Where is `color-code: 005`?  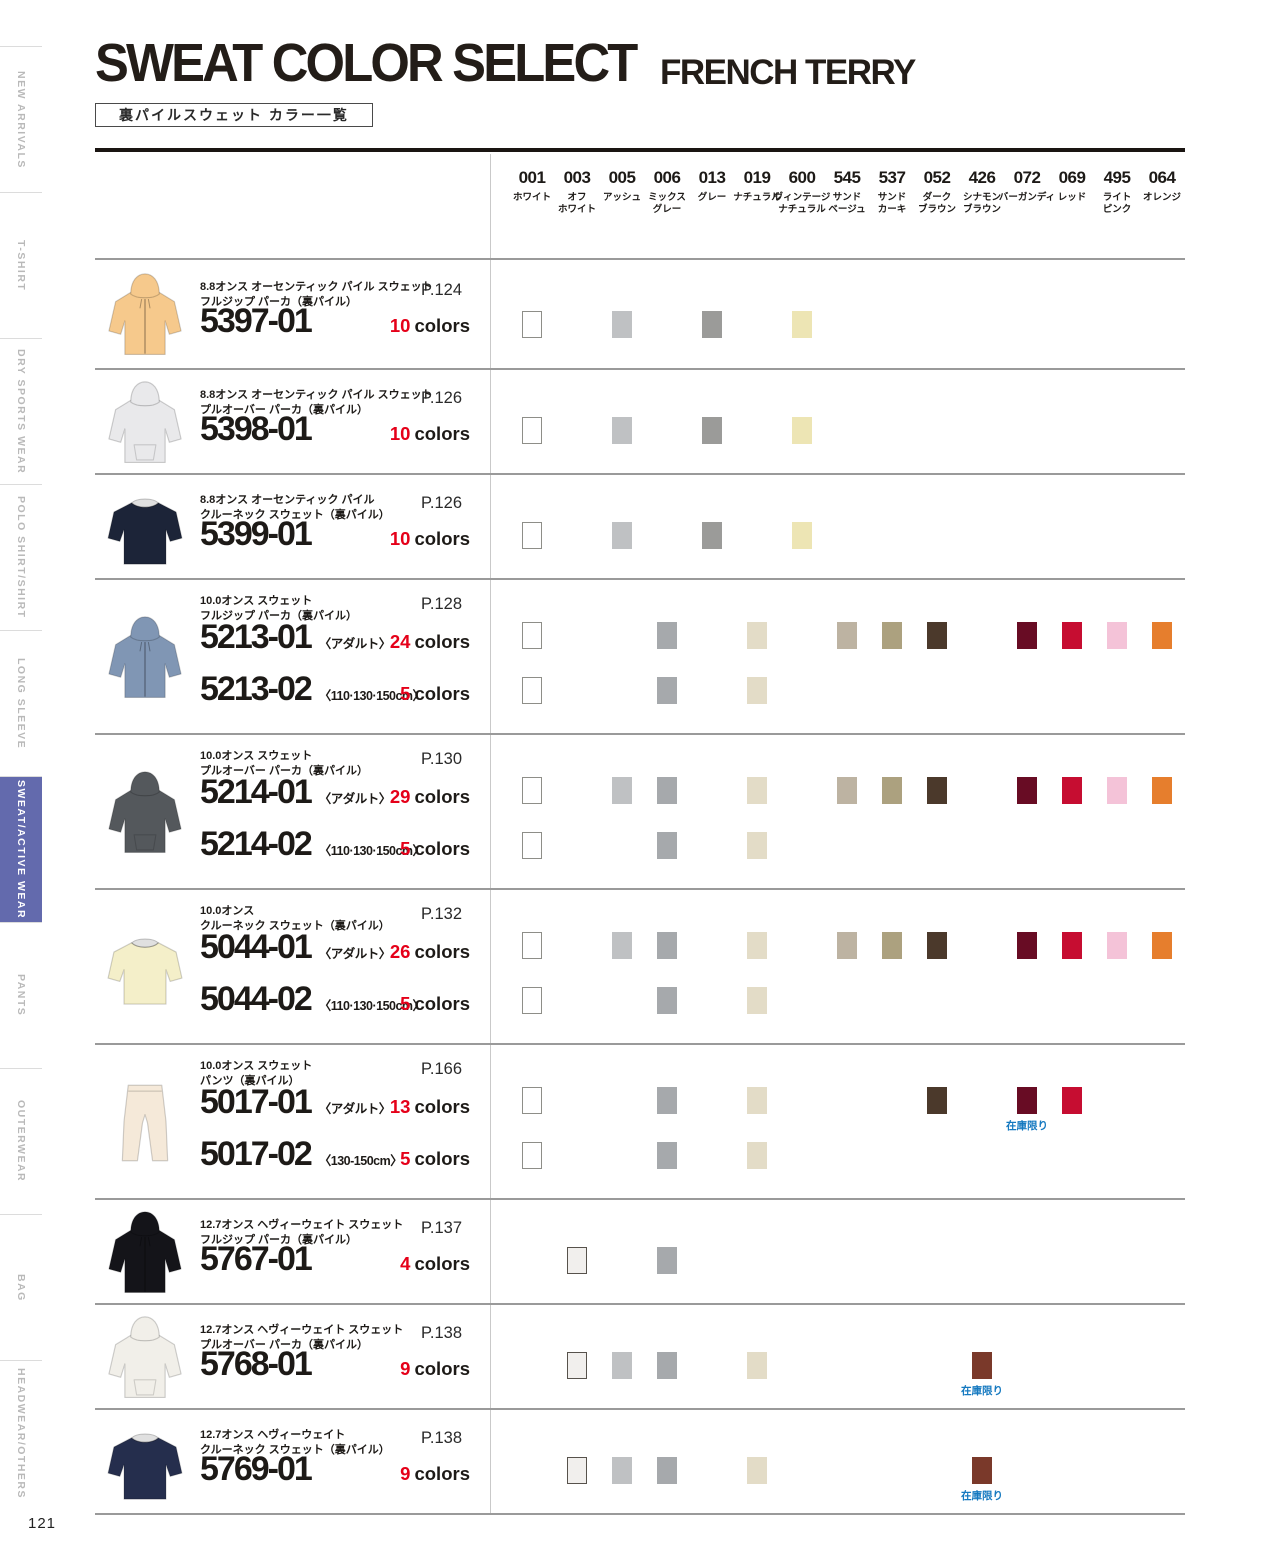 color-code: 005 is located at coordinates (622, 177).